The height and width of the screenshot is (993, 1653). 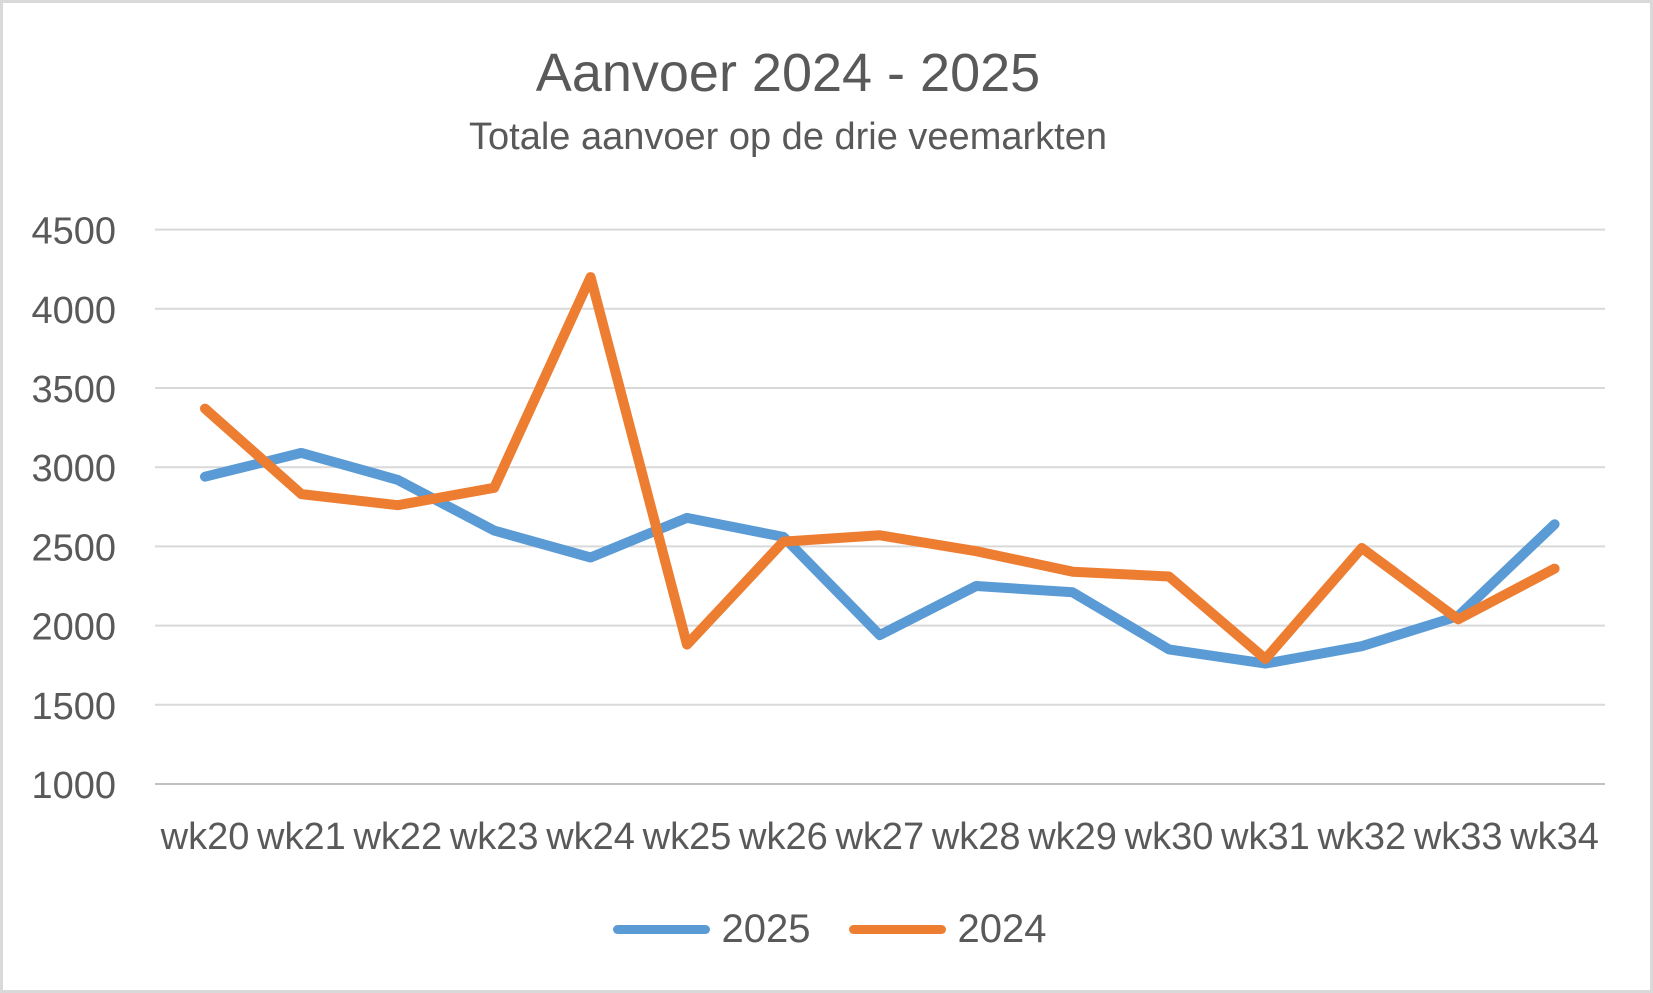 I want to click on x-category-label-wk23: wk23, so click(x=494, y=837).